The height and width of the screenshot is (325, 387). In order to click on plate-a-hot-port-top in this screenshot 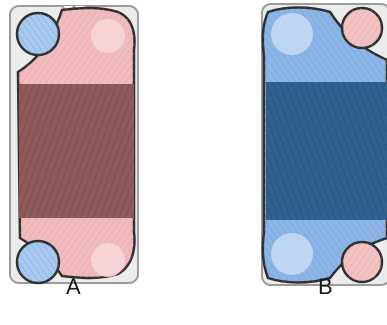, I will do `click(108, 36)`.